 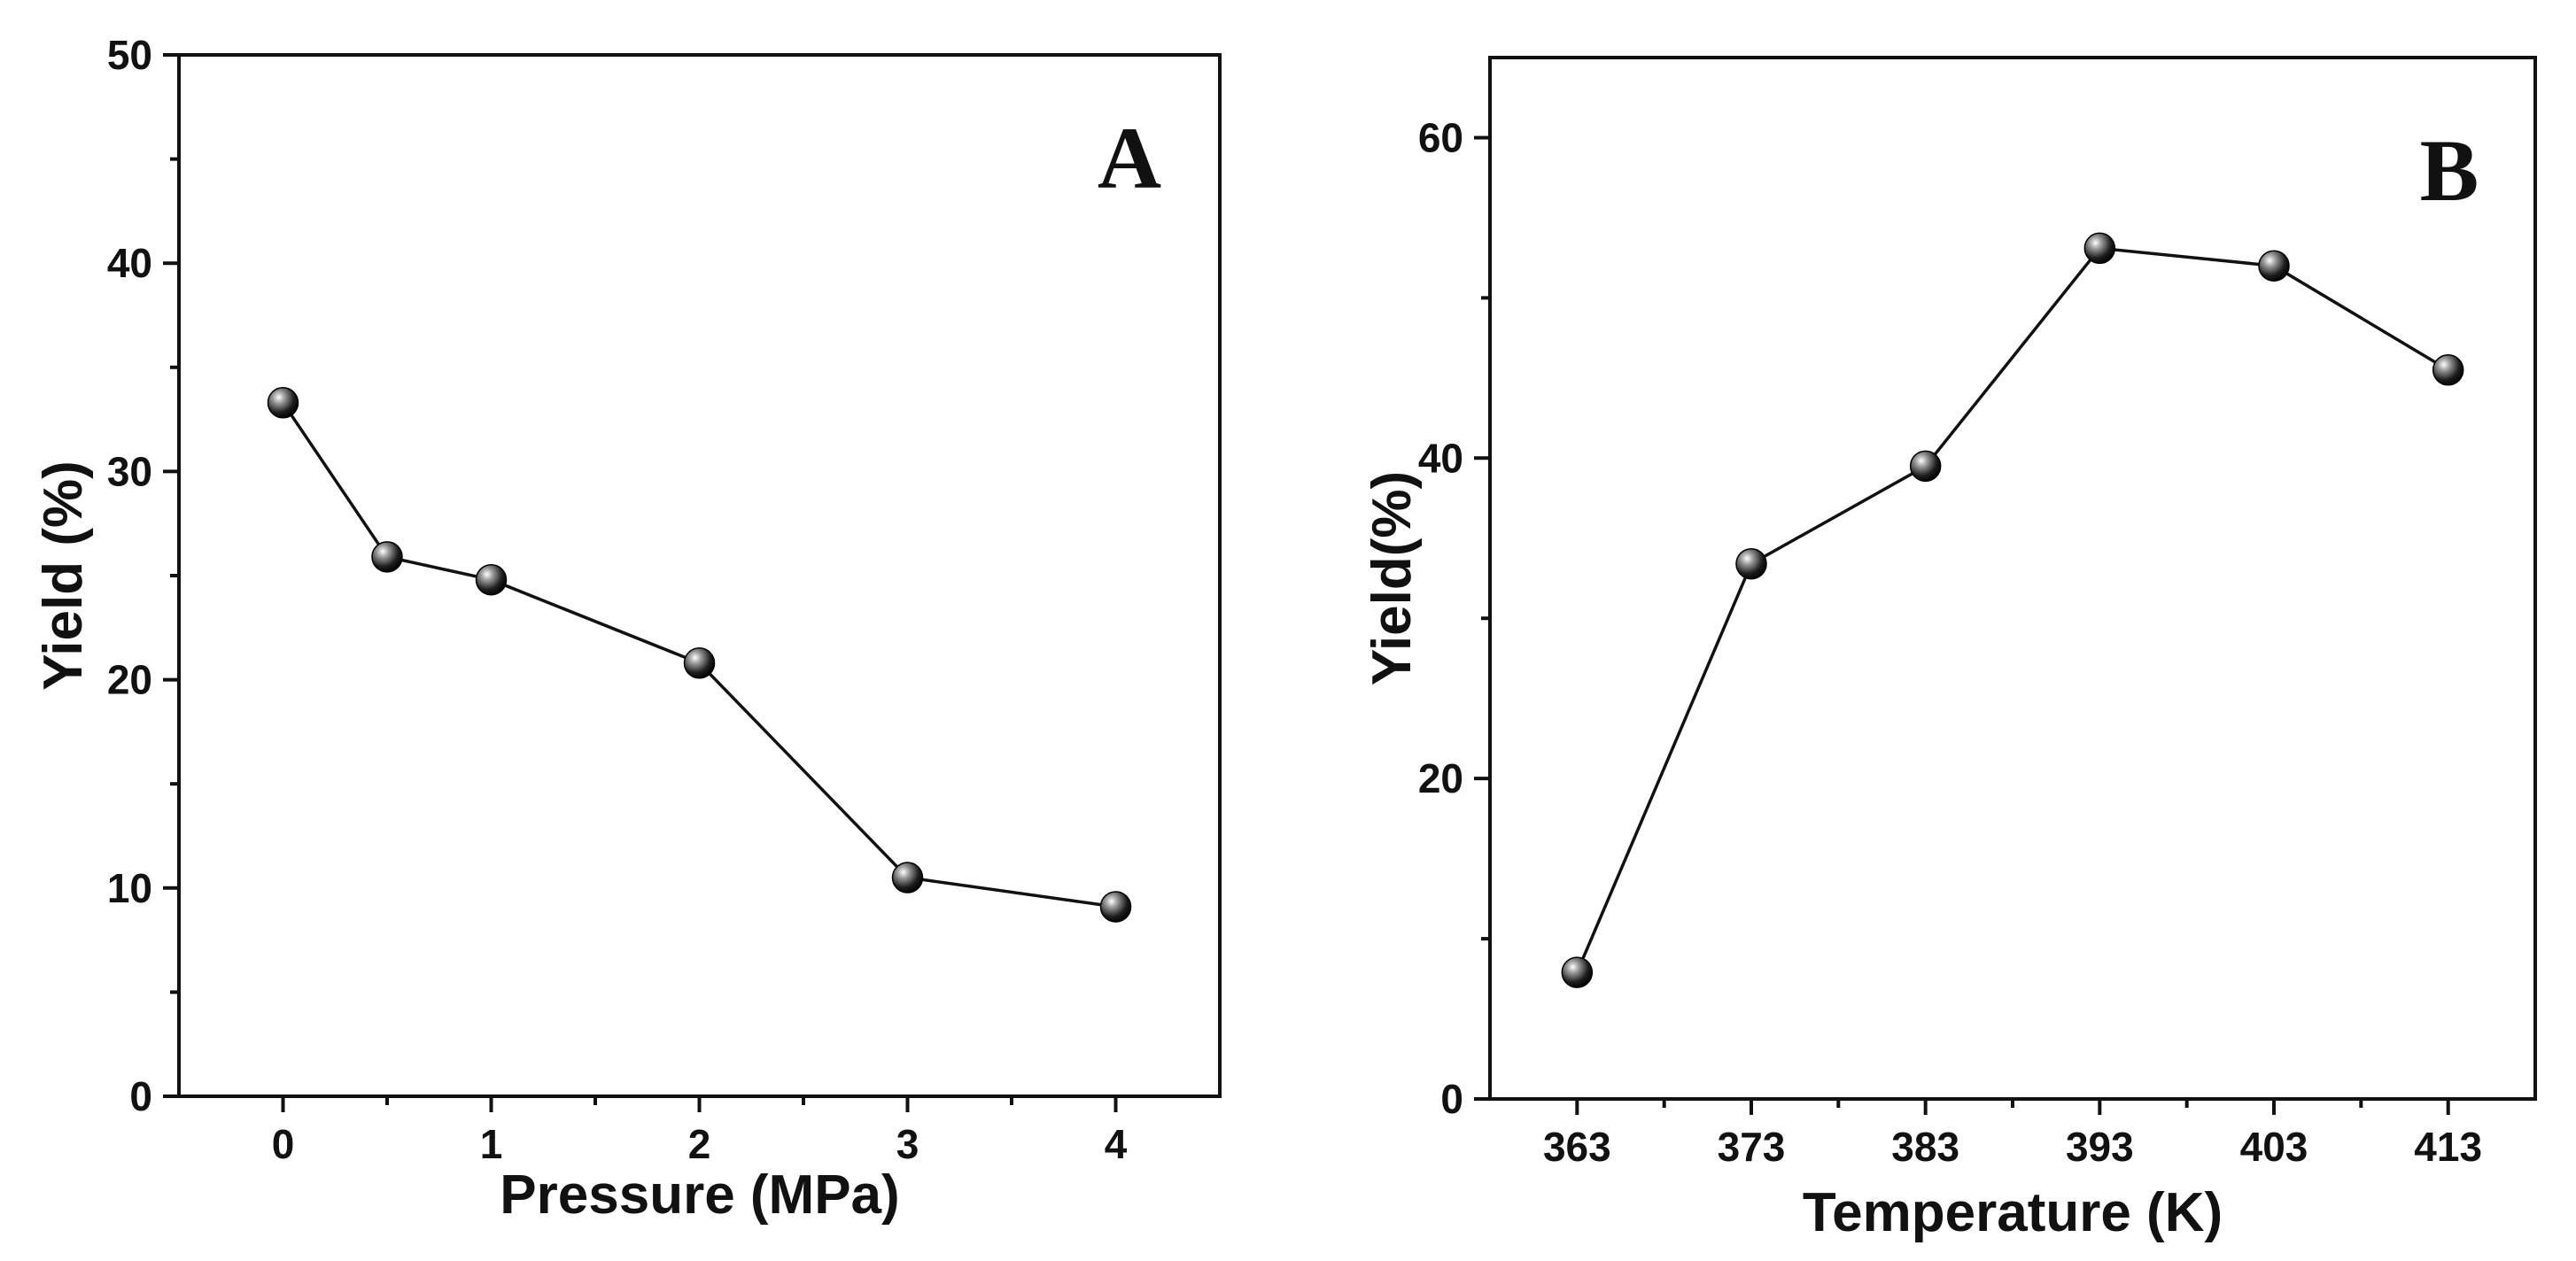 What do you see at coordinates (129, 471) in the screenshot?
I see `chart-a-y-tick-label: 30` at bounding box center [129, 471].